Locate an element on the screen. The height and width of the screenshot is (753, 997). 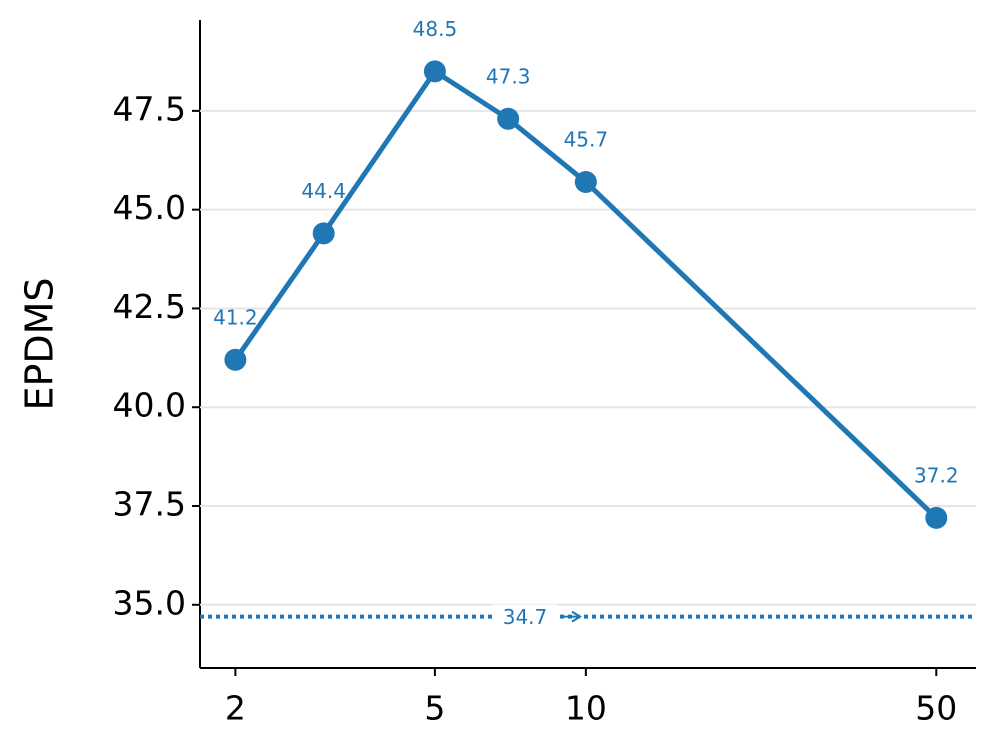
y-tick-label: 35.0 is located at coordinates (149, 602).